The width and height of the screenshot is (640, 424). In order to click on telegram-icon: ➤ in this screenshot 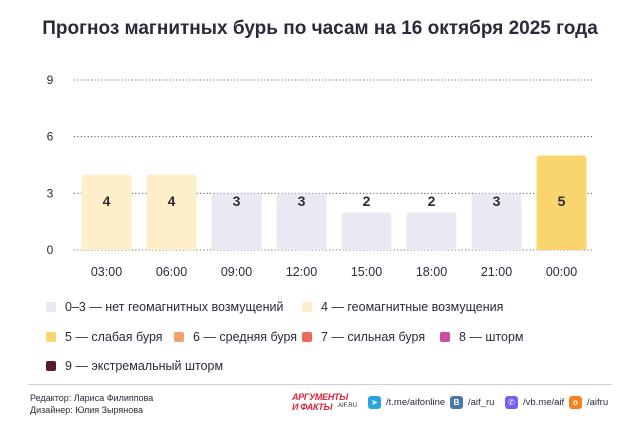, I will do `click(374, 402)`.